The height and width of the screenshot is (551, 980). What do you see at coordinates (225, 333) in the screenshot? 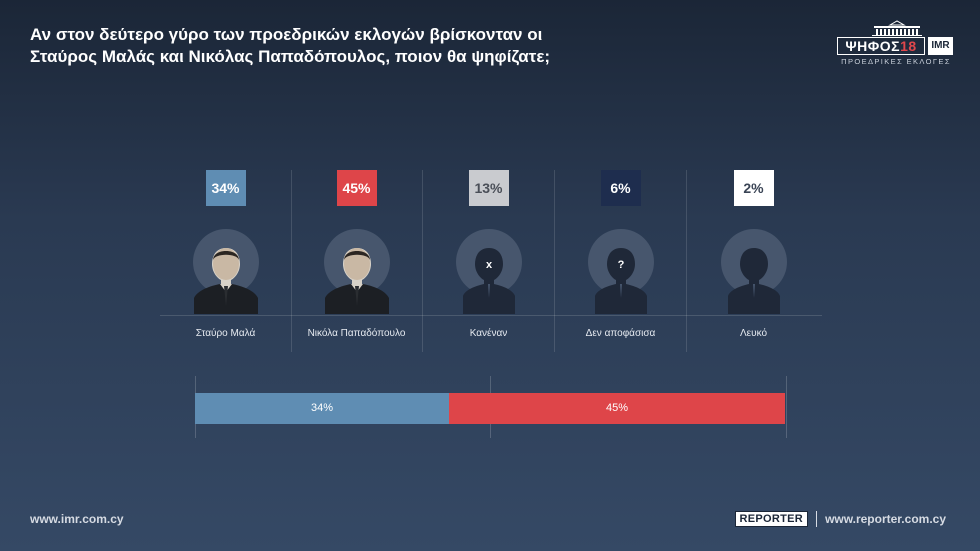
I see `candidate-name: Σταύρο Μαλά` at bounding box center [225, 333].